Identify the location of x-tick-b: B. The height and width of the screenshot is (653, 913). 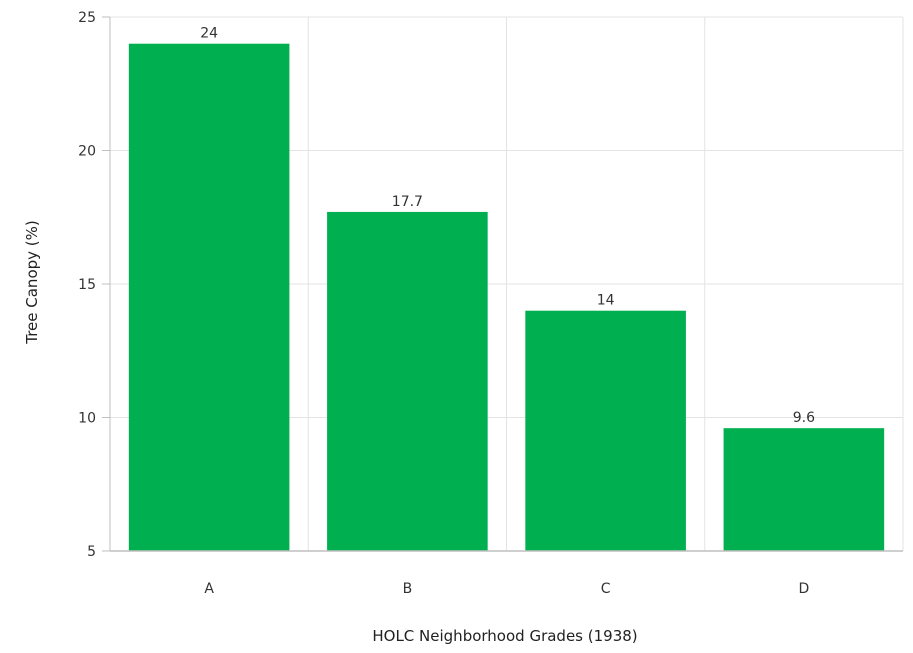
(408, 589).